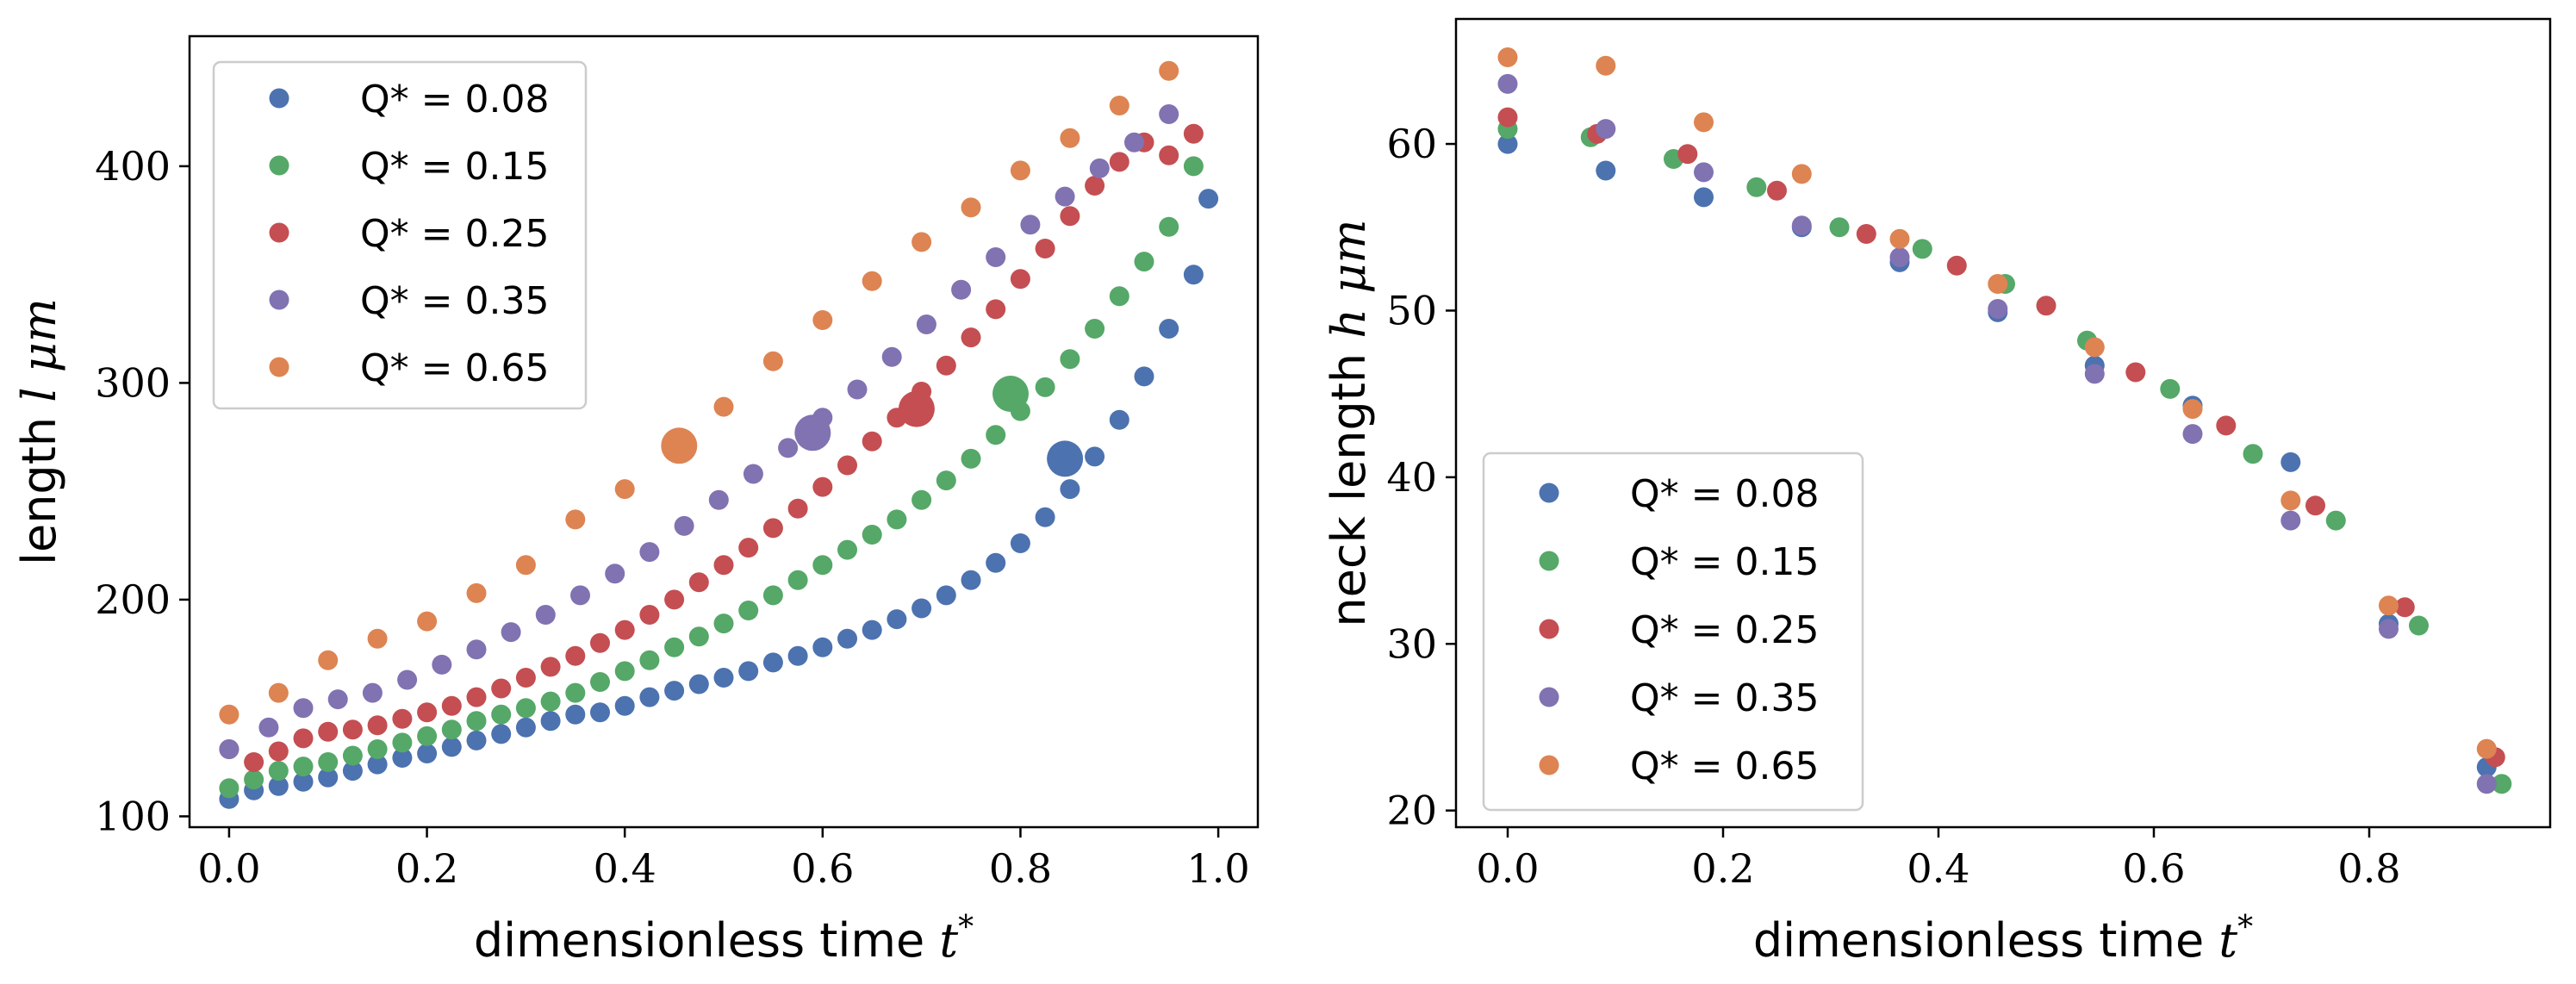  Describe the element at coordinates (1725, 562) in the screenshot. I see `legend-label: Q* = 0.15` at that location.